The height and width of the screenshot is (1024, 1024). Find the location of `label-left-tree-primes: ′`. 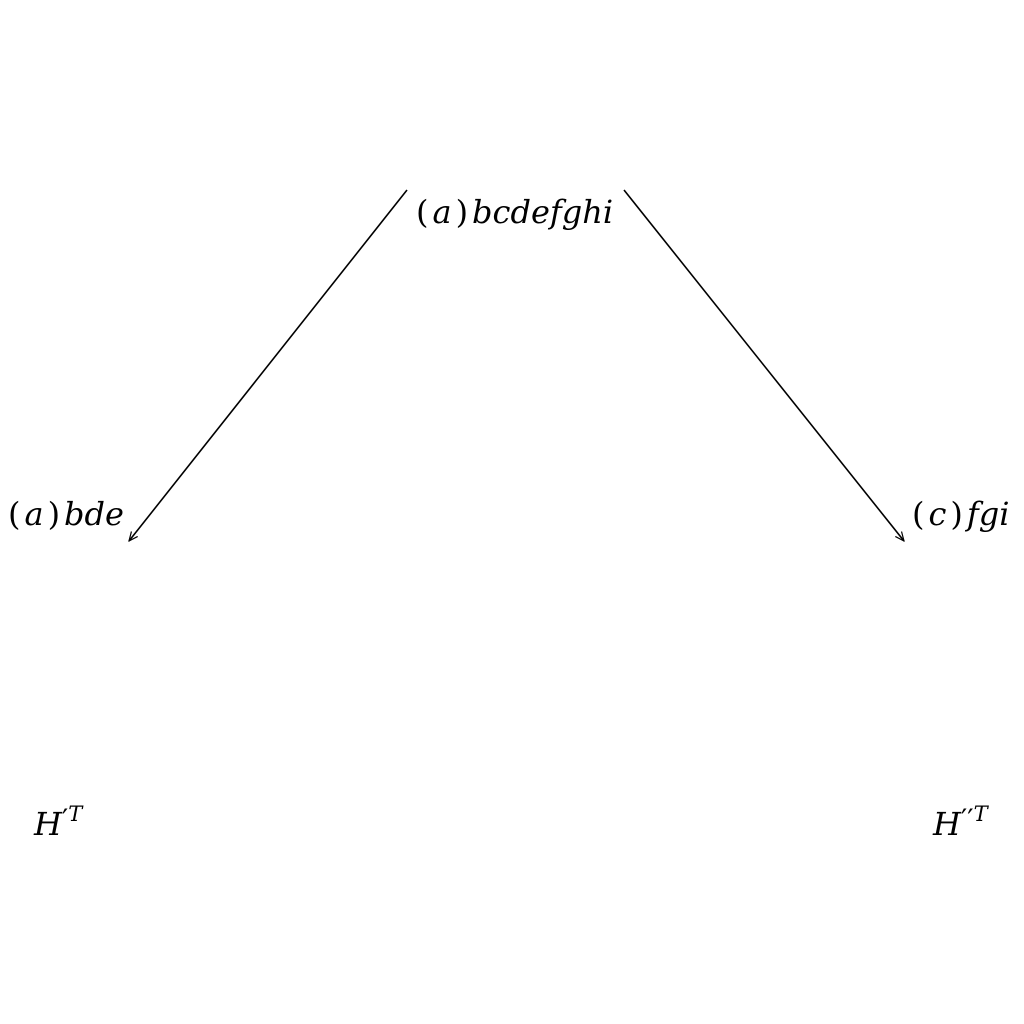

label-left-tree-primes: ′ is located at coordinates (65, 819).